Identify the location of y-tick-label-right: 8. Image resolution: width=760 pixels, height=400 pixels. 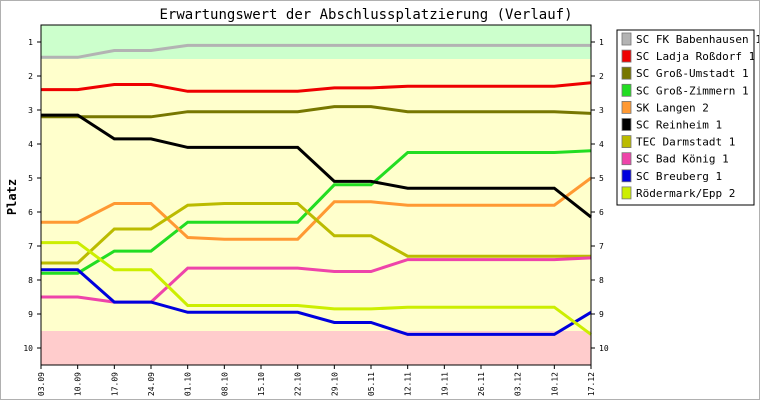
(601, 280).